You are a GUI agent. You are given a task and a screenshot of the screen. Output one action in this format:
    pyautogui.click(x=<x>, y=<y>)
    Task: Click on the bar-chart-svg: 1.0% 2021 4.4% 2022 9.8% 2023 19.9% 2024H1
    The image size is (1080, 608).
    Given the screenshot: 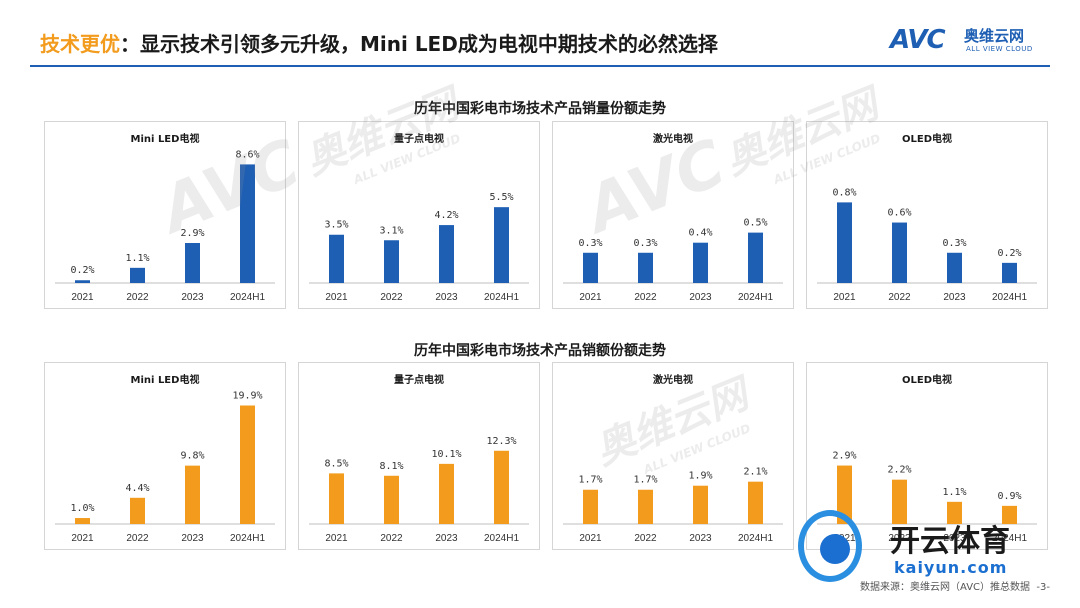 What is the action you would take?
    pyautogui.click(x=165, y=467)
    